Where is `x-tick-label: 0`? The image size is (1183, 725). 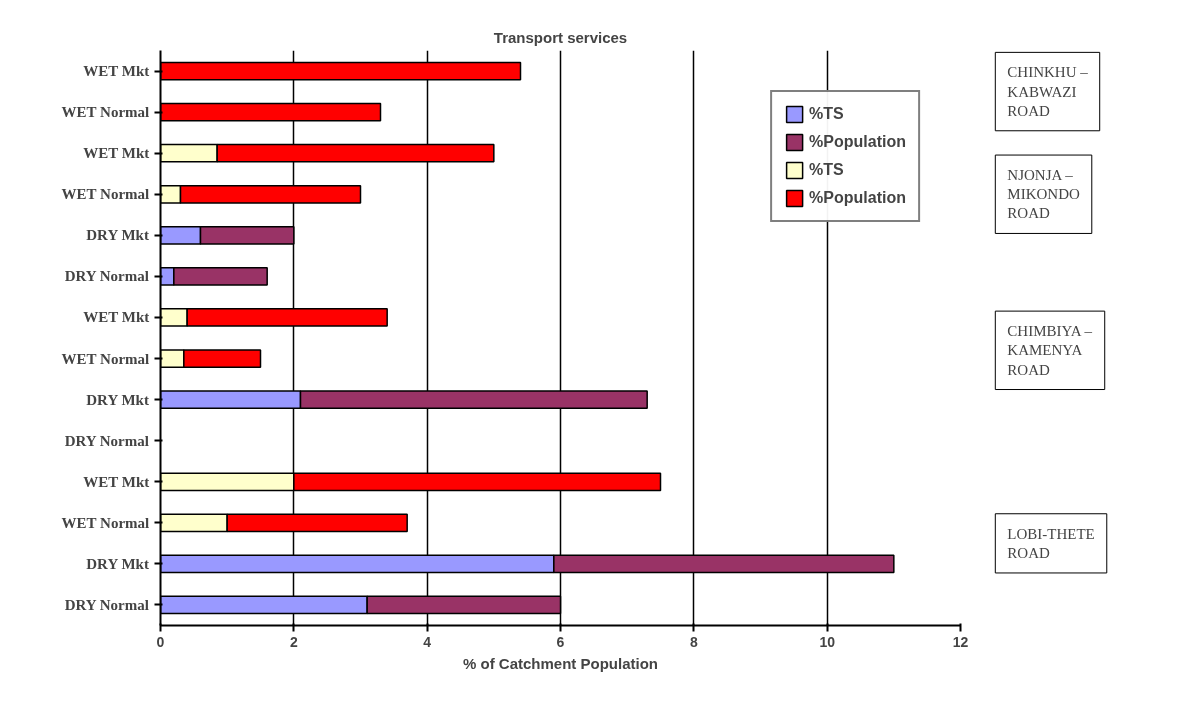
x-tick-label: 0 is located at coordinates (160, 641).